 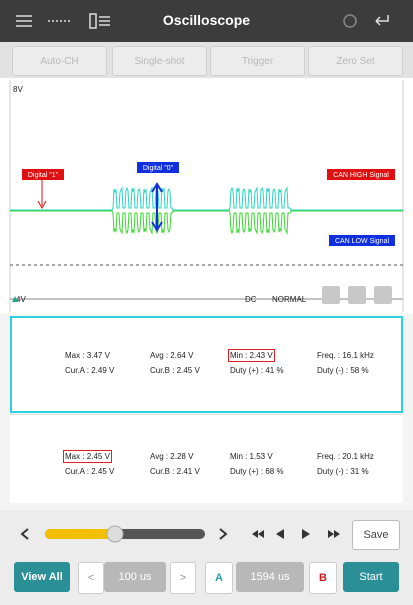 What do you see at coordinates (257, 61) in the screenshot?
I see `trigger-button: Trigger` at bounding box center [257, 61].